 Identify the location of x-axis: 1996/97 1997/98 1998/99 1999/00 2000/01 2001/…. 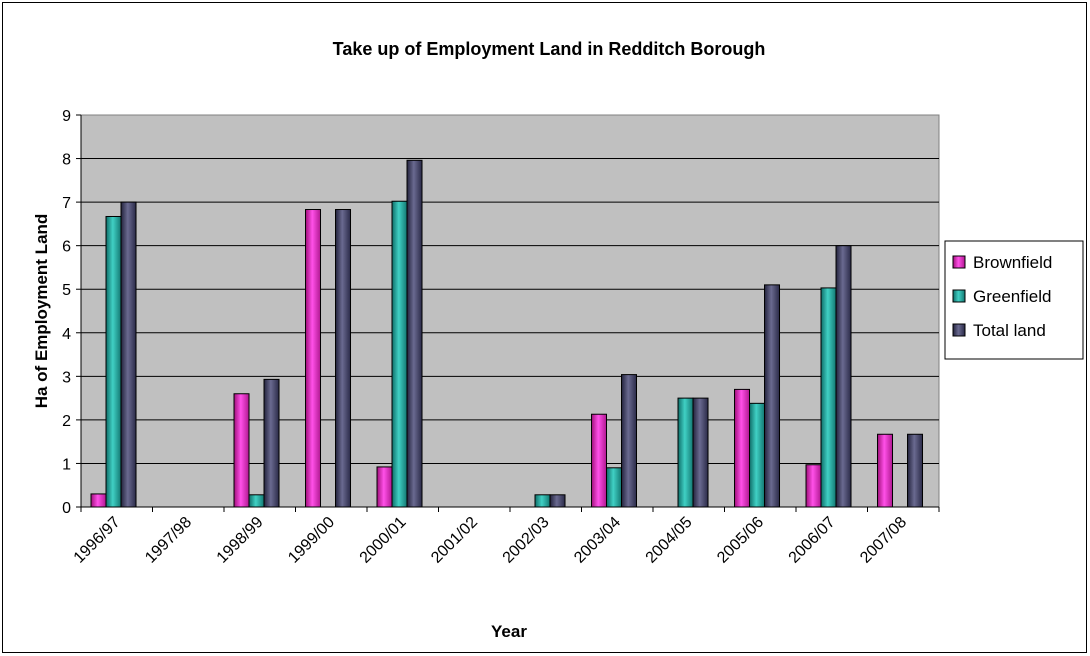
(505, 536).